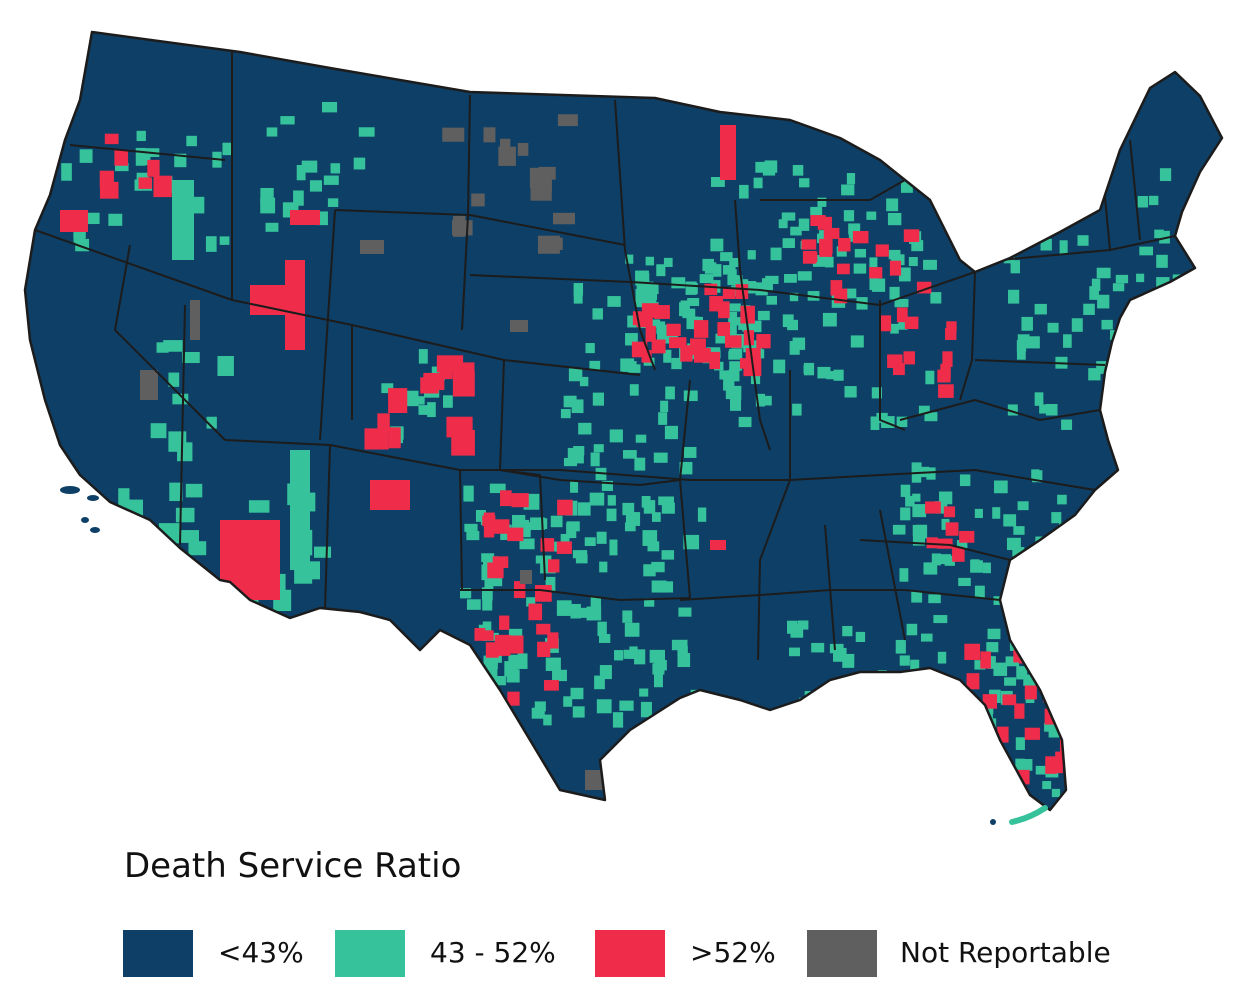 The image size is (1235, 987). I want to click on legend-label-above-52: >52%, so click(733, 952).